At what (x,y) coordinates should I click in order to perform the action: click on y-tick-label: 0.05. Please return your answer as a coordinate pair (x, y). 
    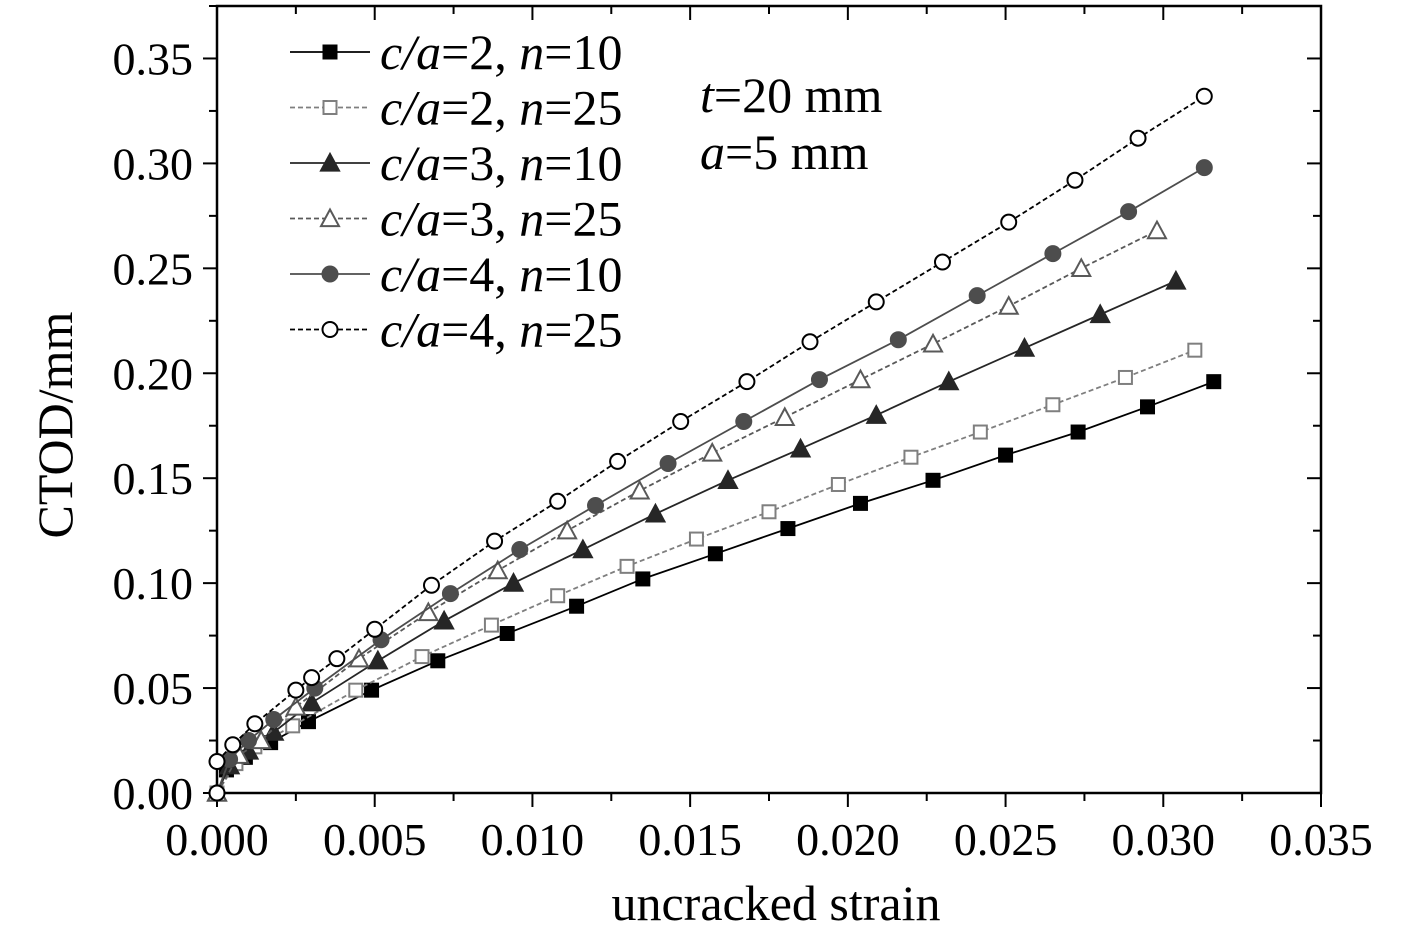
    Looking at the image, I should click on (153, 688).